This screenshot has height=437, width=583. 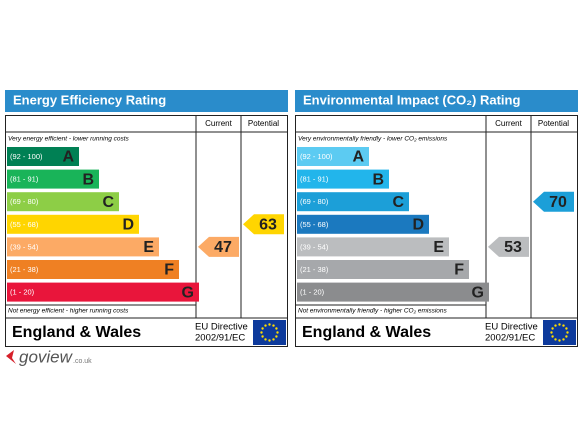 I want to click on panel-title: Energy Efficiency Rating, so click(x=89, y=99).